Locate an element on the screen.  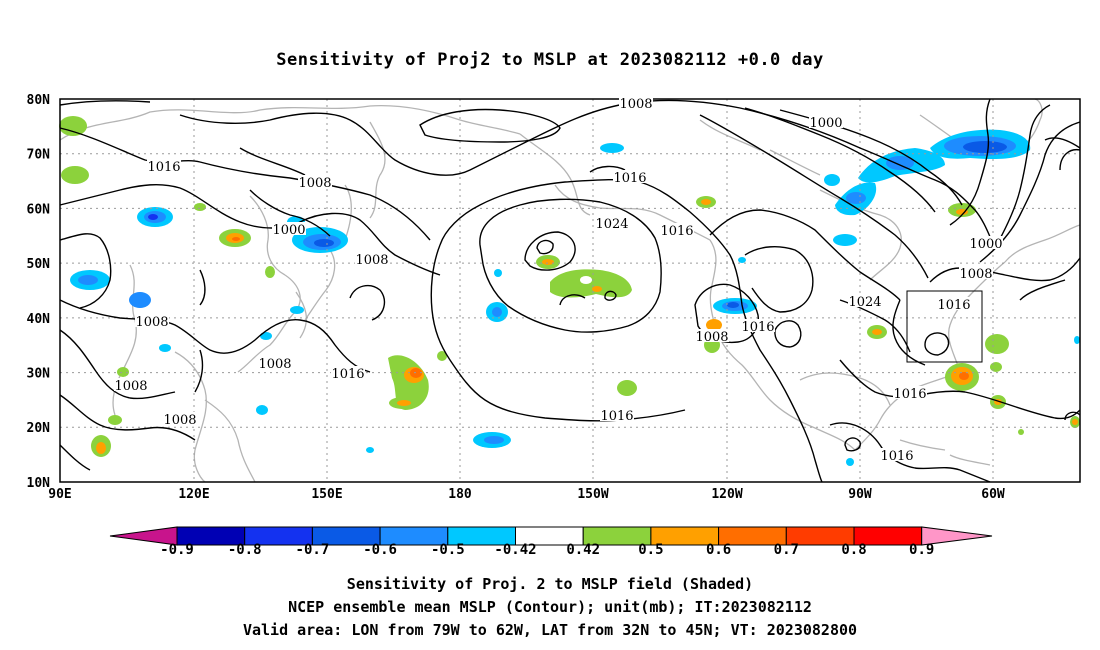
colorbar-tick-label: 0.8 is located at coordinates (854, 550).